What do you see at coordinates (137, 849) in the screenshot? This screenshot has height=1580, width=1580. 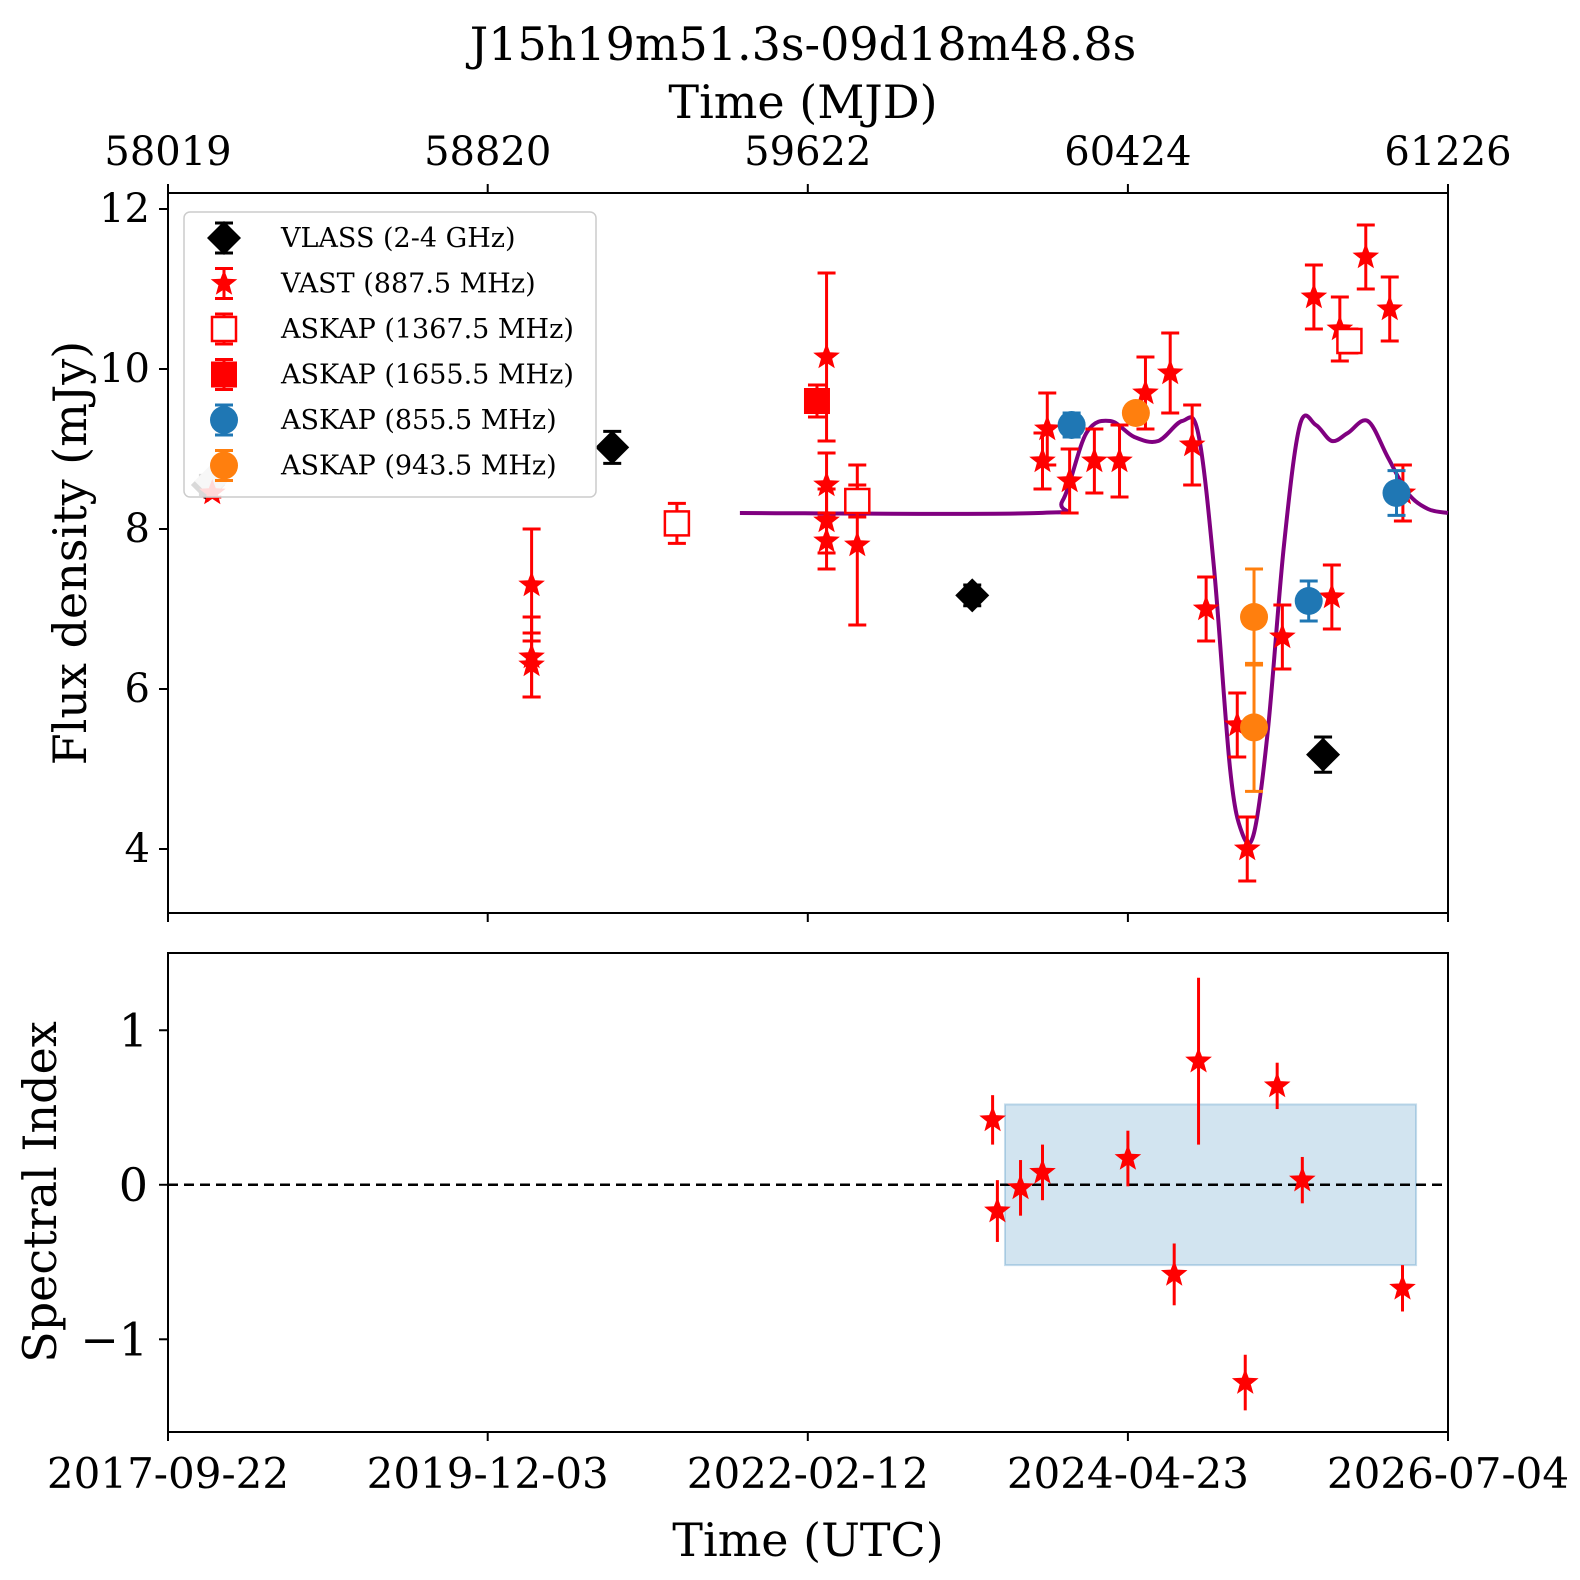 I see `top-y-tick-label: 4` at bounding box center [137, 849].